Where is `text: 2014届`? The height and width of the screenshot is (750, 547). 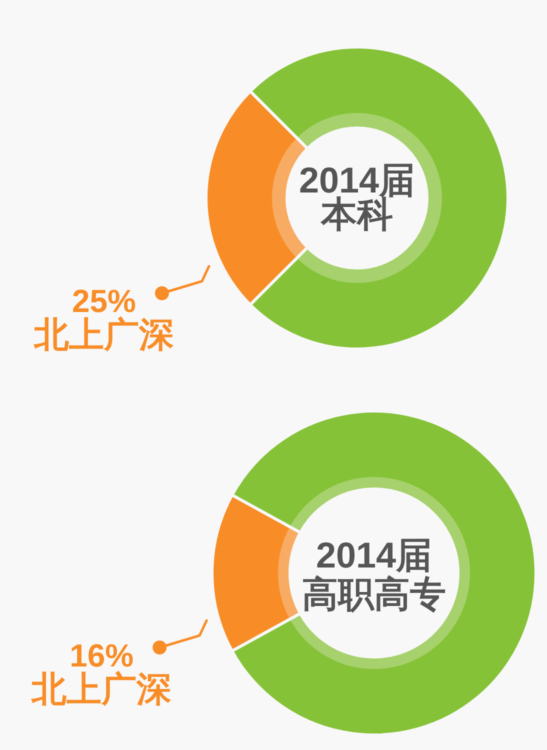 text: 2014届 is located at coordinates (374, 555).